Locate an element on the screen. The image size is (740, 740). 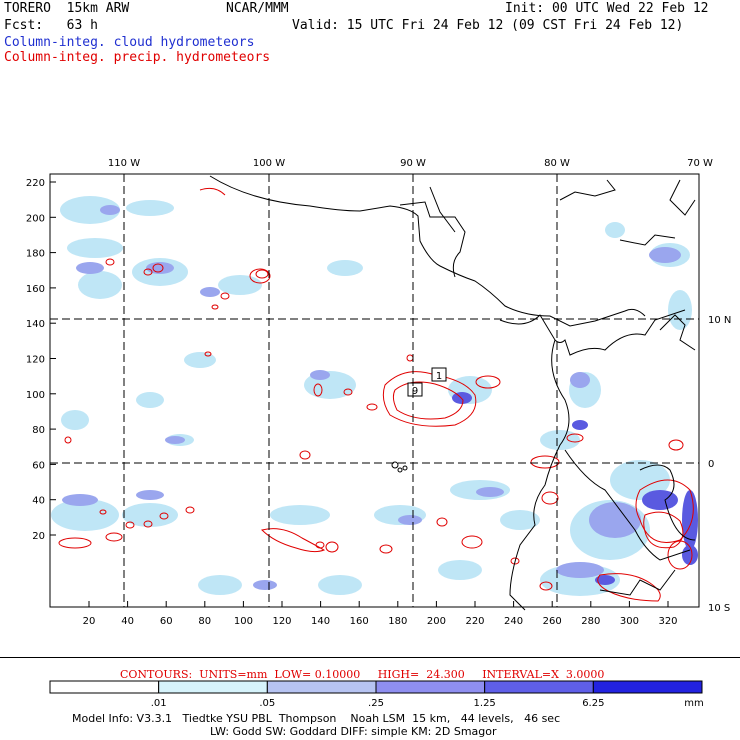
field-cloud-label: Column-integ. cloud hydrometeors is located at coordinates (129, 42).